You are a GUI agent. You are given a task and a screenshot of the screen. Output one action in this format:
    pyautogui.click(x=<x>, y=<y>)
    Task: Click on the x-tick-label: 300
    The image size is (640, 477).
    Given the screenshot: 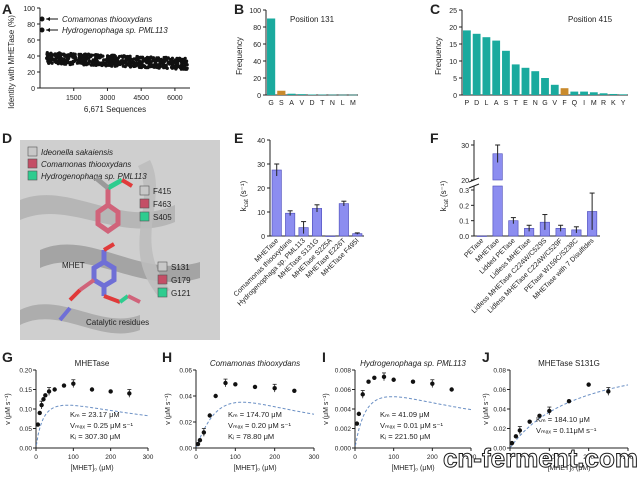 What is the action you would take?
    pyautogui.click(x=148, y=457)
    